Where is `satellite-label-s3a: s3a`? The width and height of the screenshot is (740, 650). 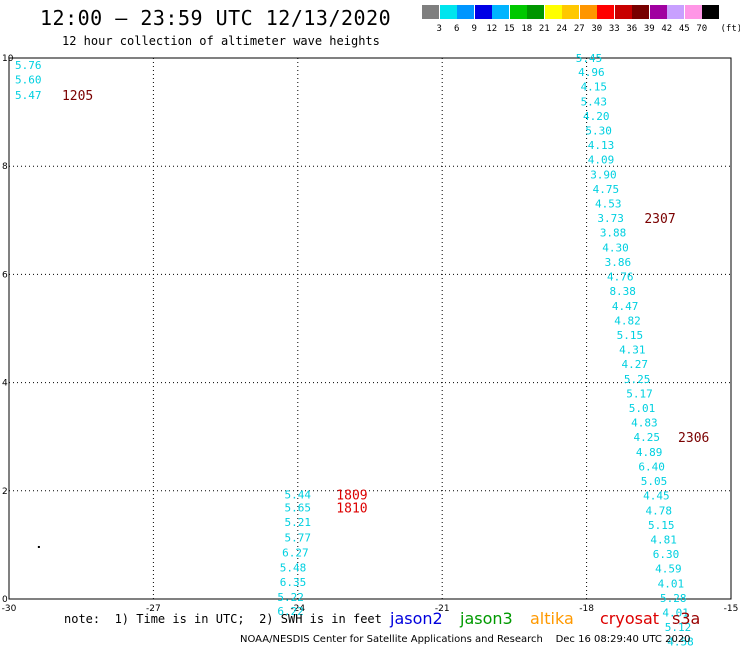
satellite-label-s3a: s3a is located at coordinates (686, 618).